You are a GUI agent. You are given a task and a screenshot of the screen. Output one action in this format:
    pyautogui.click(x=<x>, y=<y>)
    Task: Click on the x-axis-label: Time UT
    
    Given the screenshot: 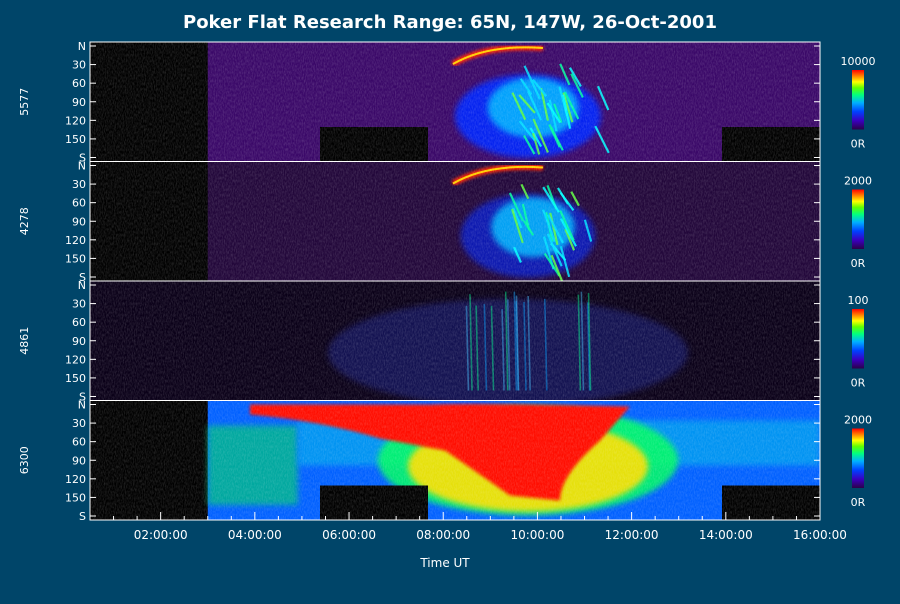 What is the action you would take?
    pyautogui.click(x=444, y=563)
    